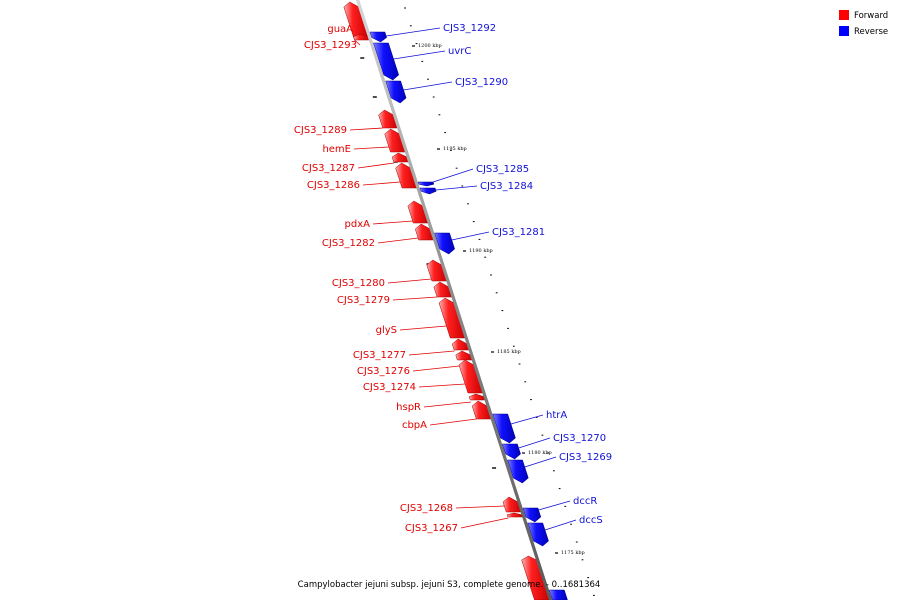 The width and height of the screenshot is (900, 600). I want to click on gene-label-guaa: guaA, so click(340, 29).